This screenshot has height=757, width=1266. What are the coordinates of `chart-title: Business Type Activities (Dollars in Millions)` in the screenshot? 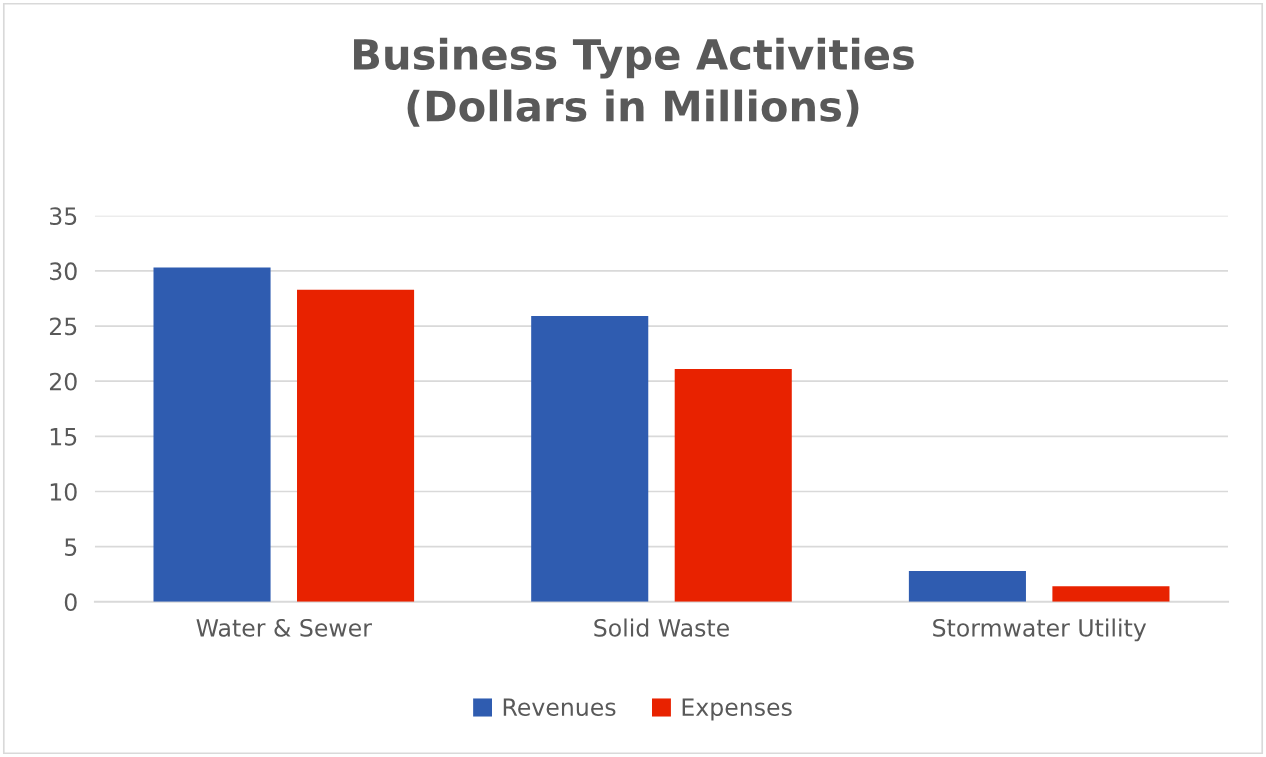 It's located at (634, 82).